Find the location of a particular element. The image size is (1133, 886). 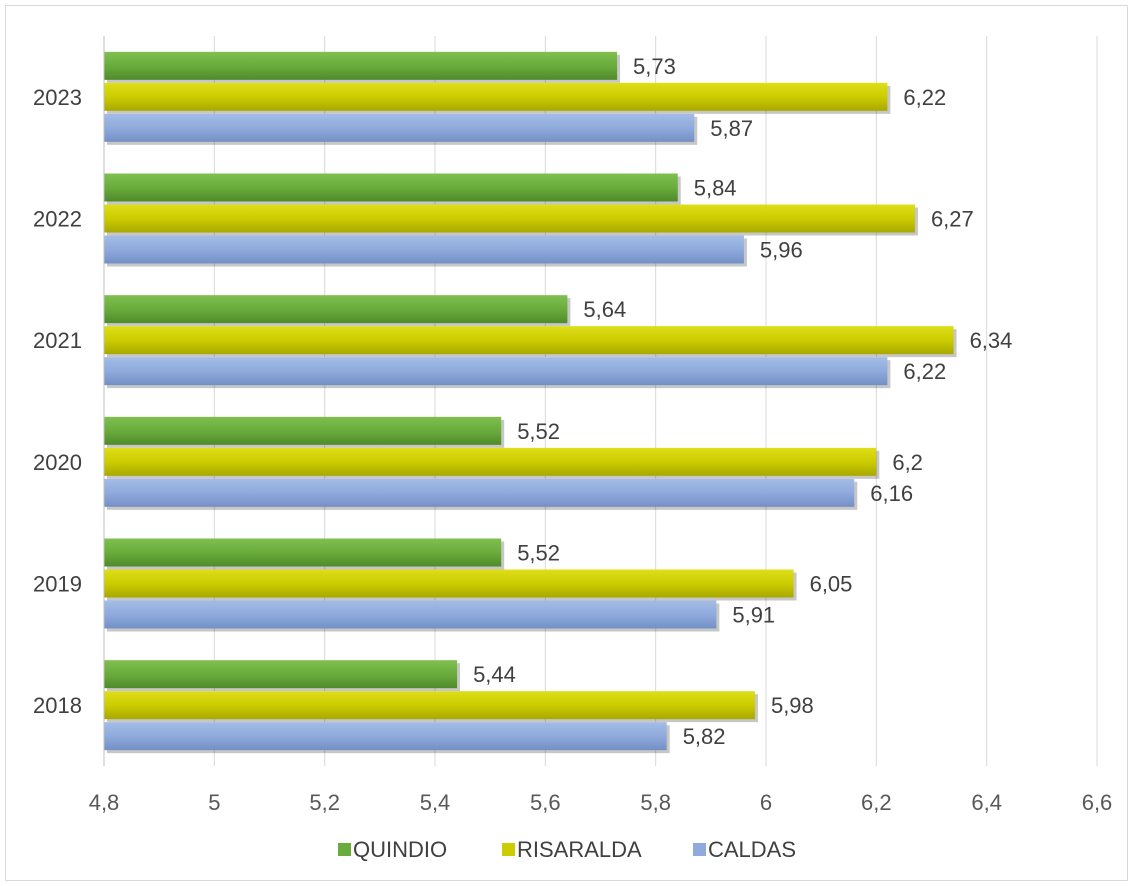

x-tick-label: 6,2 is located at coordinates (876, 802).